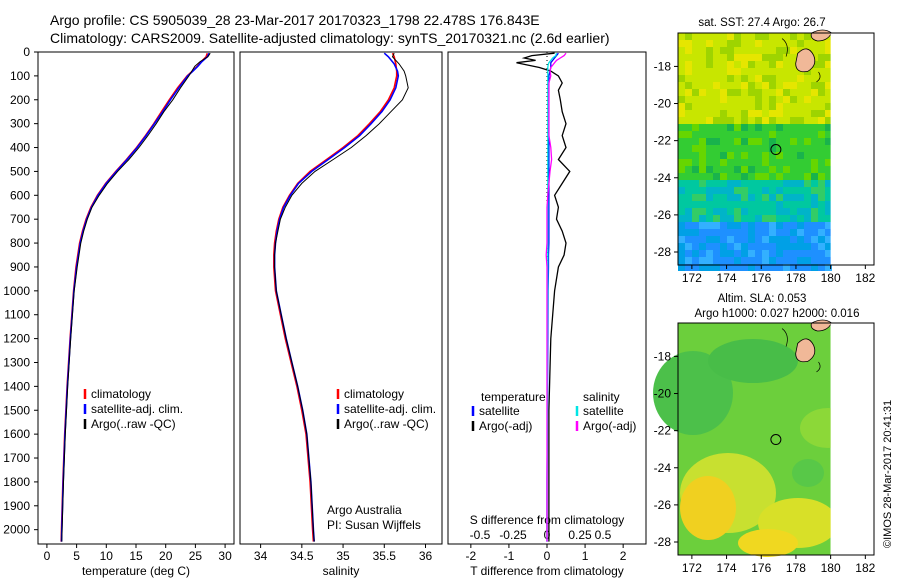 The width and height of the screenshot is (900, 580). What do you see at coordinates (133, 424) in the screenshot?
I see `temperature-legend-label: Argo(..raw -QC)` at bounding box center [133, 424].